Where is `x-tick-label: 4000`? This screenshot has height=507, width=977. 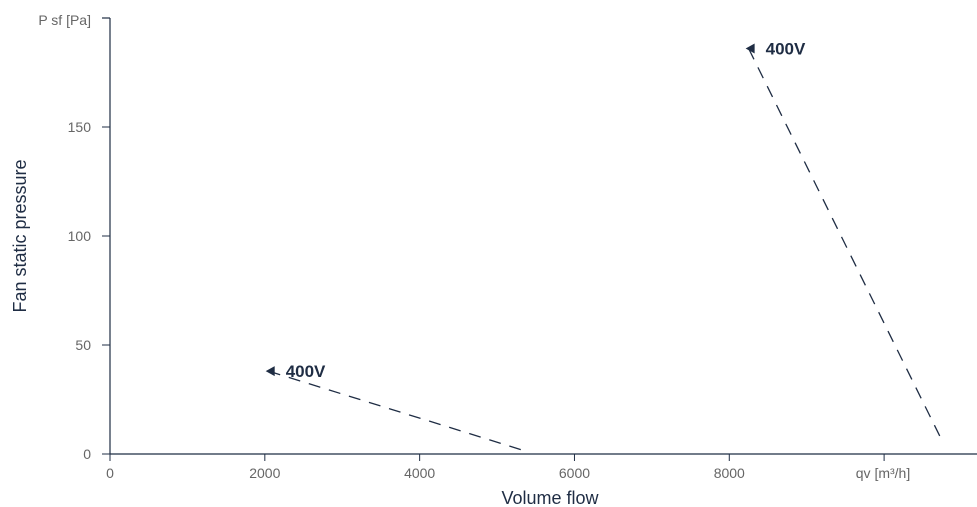
x-tick-label: 4000 is located at coordinates (419, 473).